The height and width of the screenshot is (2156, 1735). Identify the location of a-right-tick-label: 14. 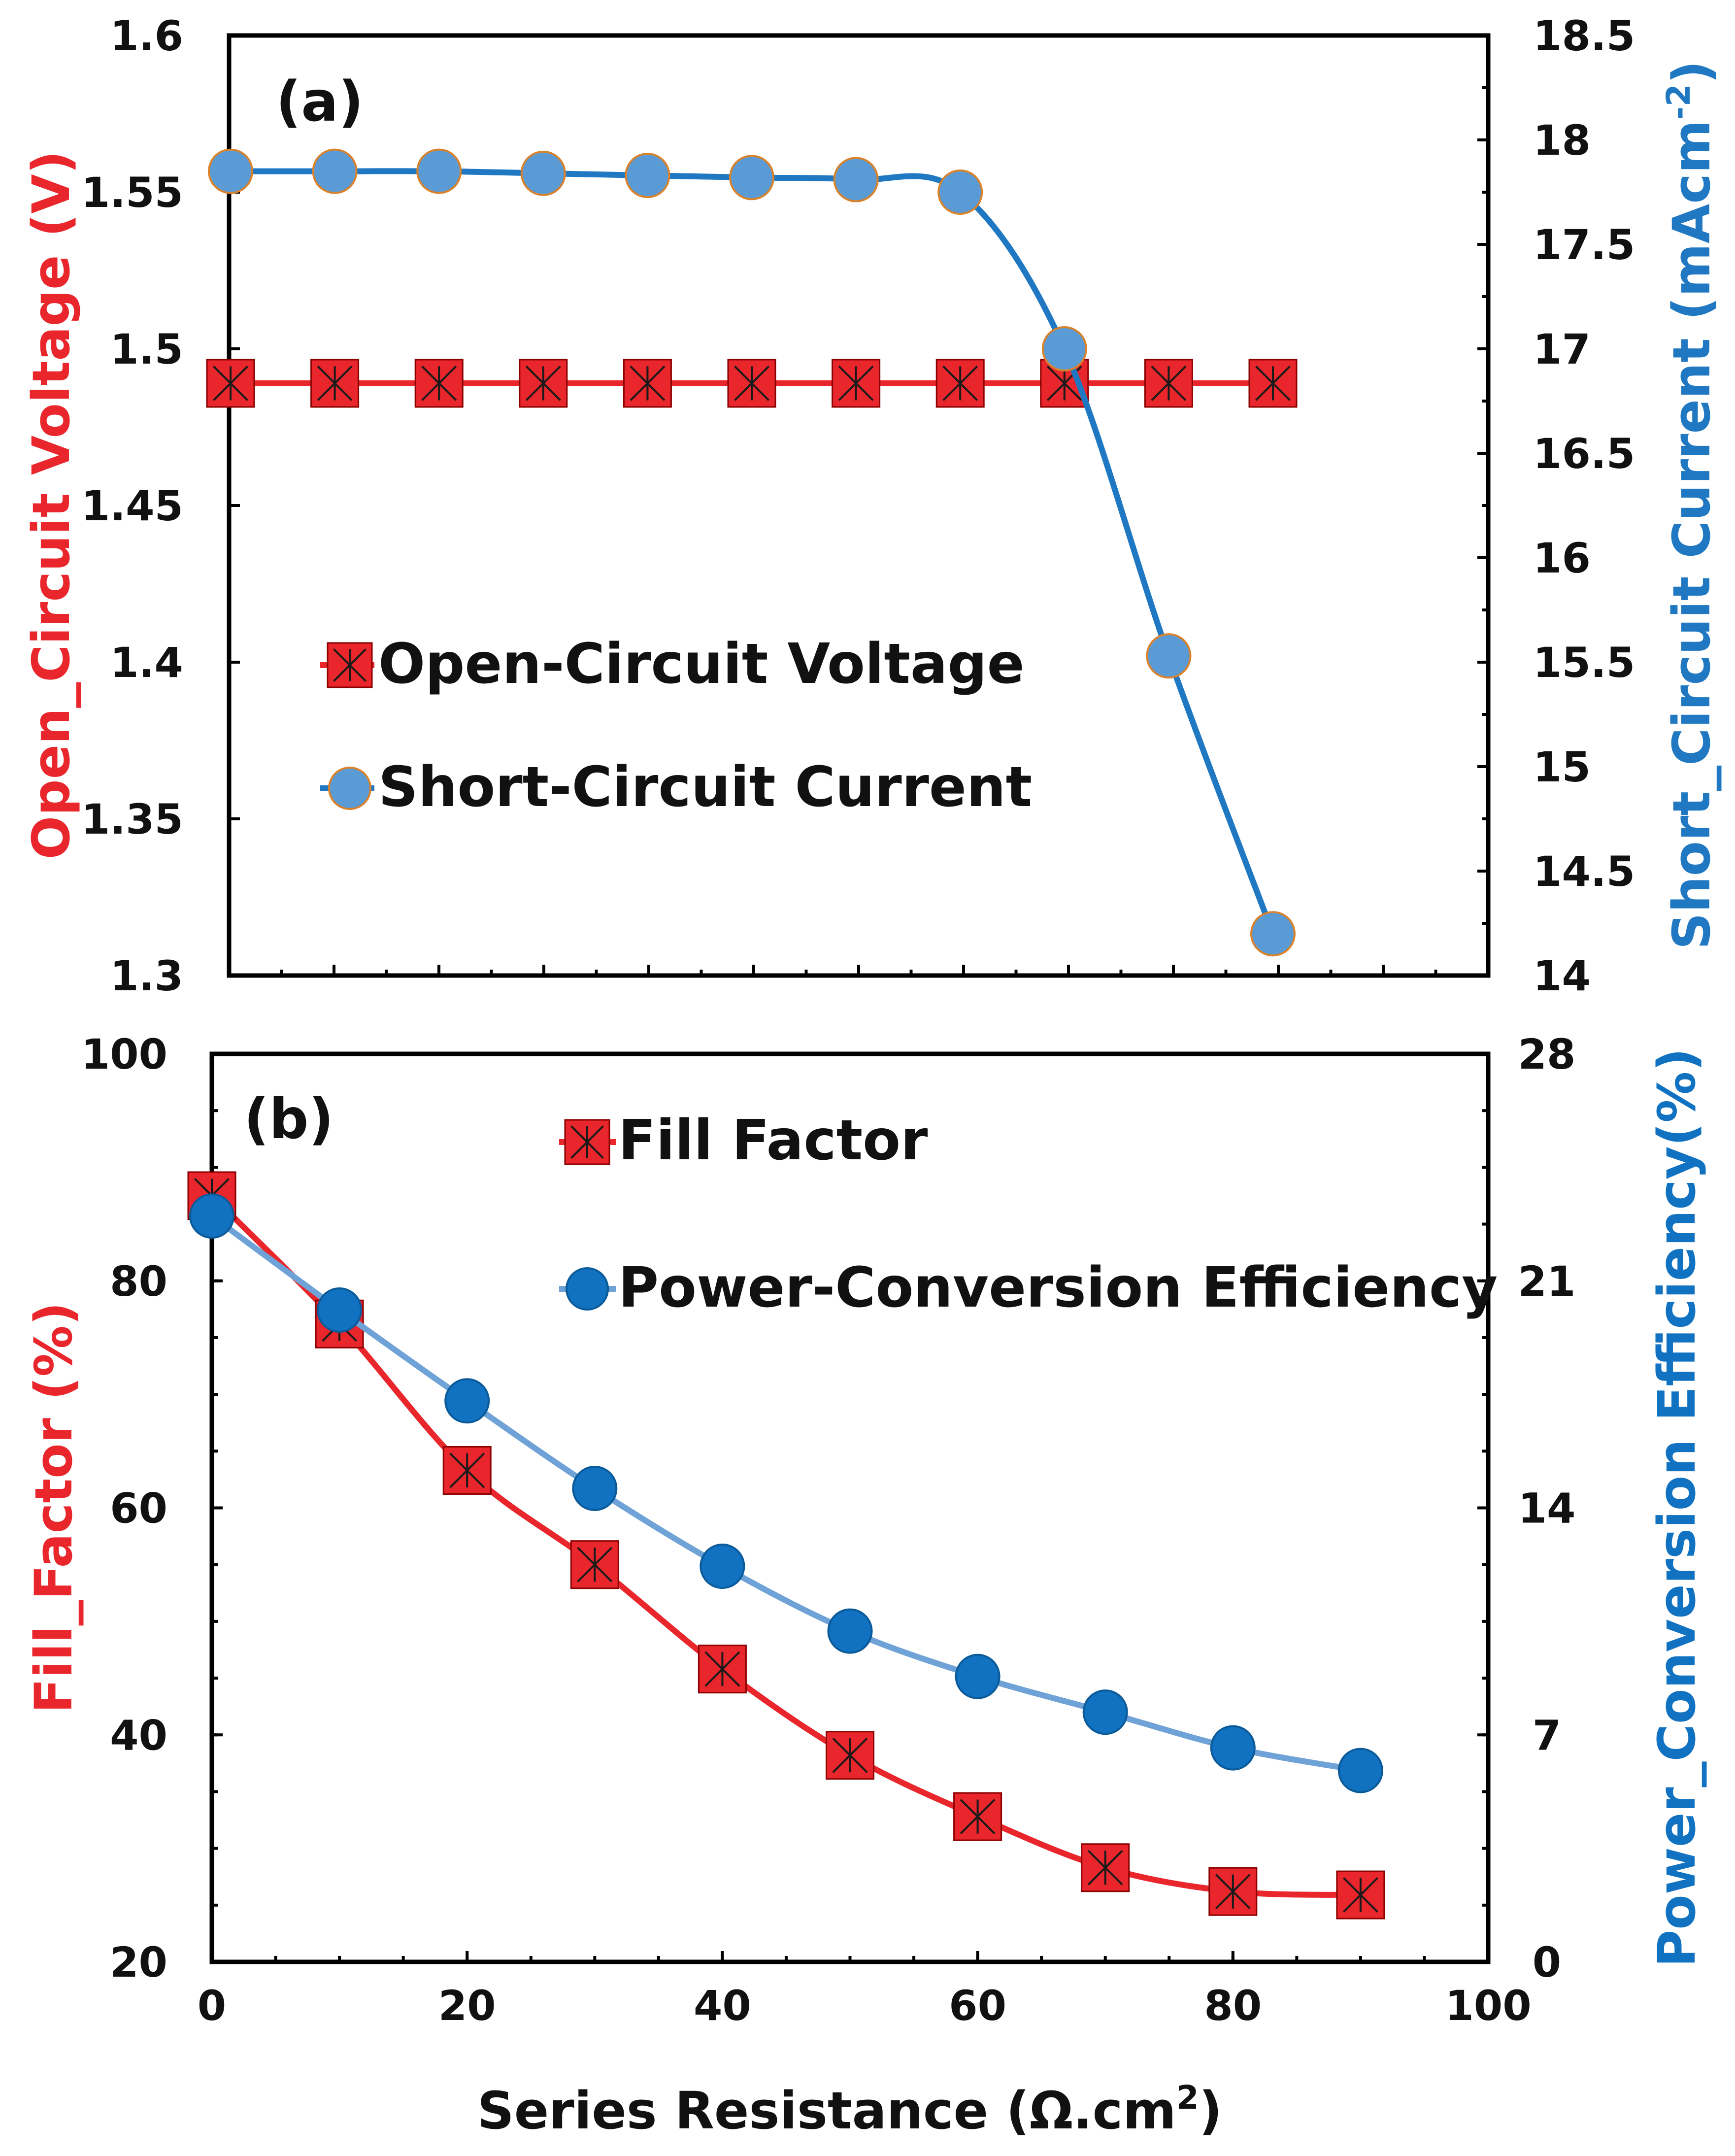
(1562, 976).